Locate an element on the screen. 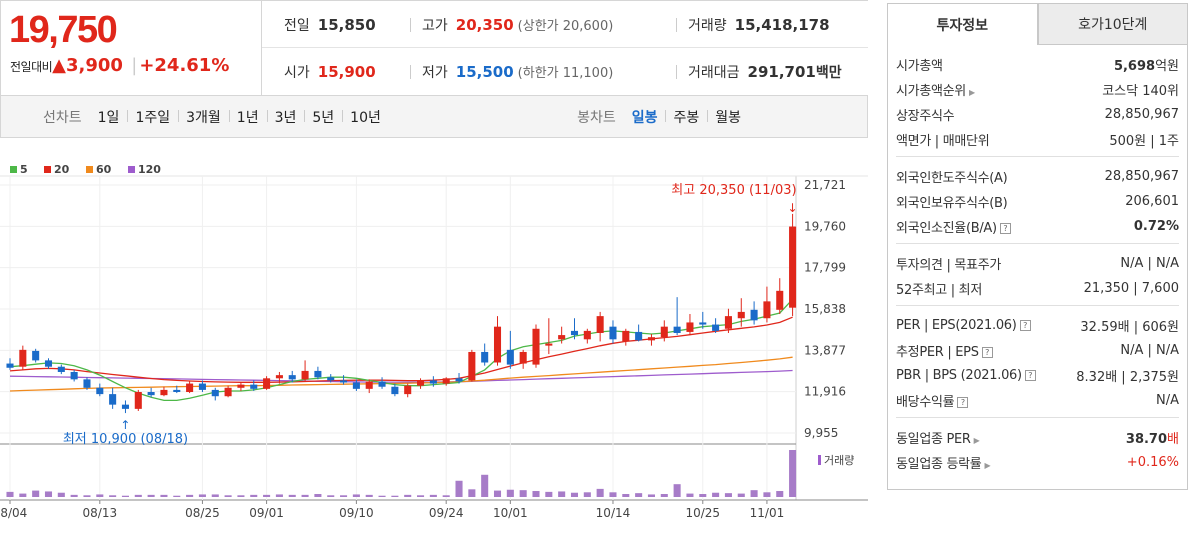 The image size is (1191, 541). up-arrow-icon: ▲ is located at coordinates (59, 65).